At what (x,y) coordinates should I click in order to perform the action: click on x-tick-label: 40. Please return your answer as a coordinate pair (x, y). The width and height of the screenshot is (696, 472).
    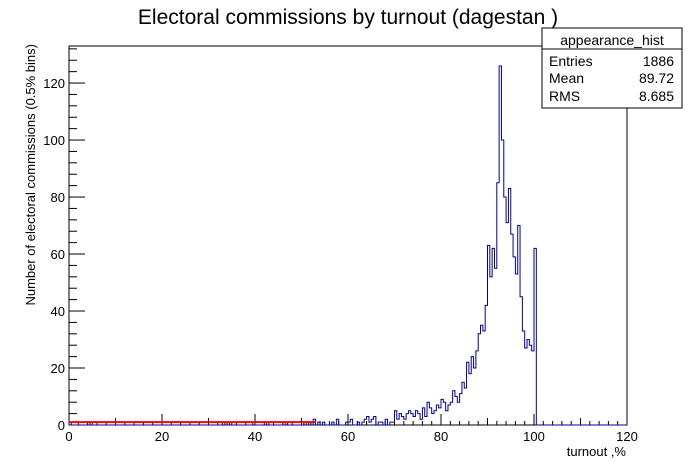
    Looking at the image, I should click on (255, 436).